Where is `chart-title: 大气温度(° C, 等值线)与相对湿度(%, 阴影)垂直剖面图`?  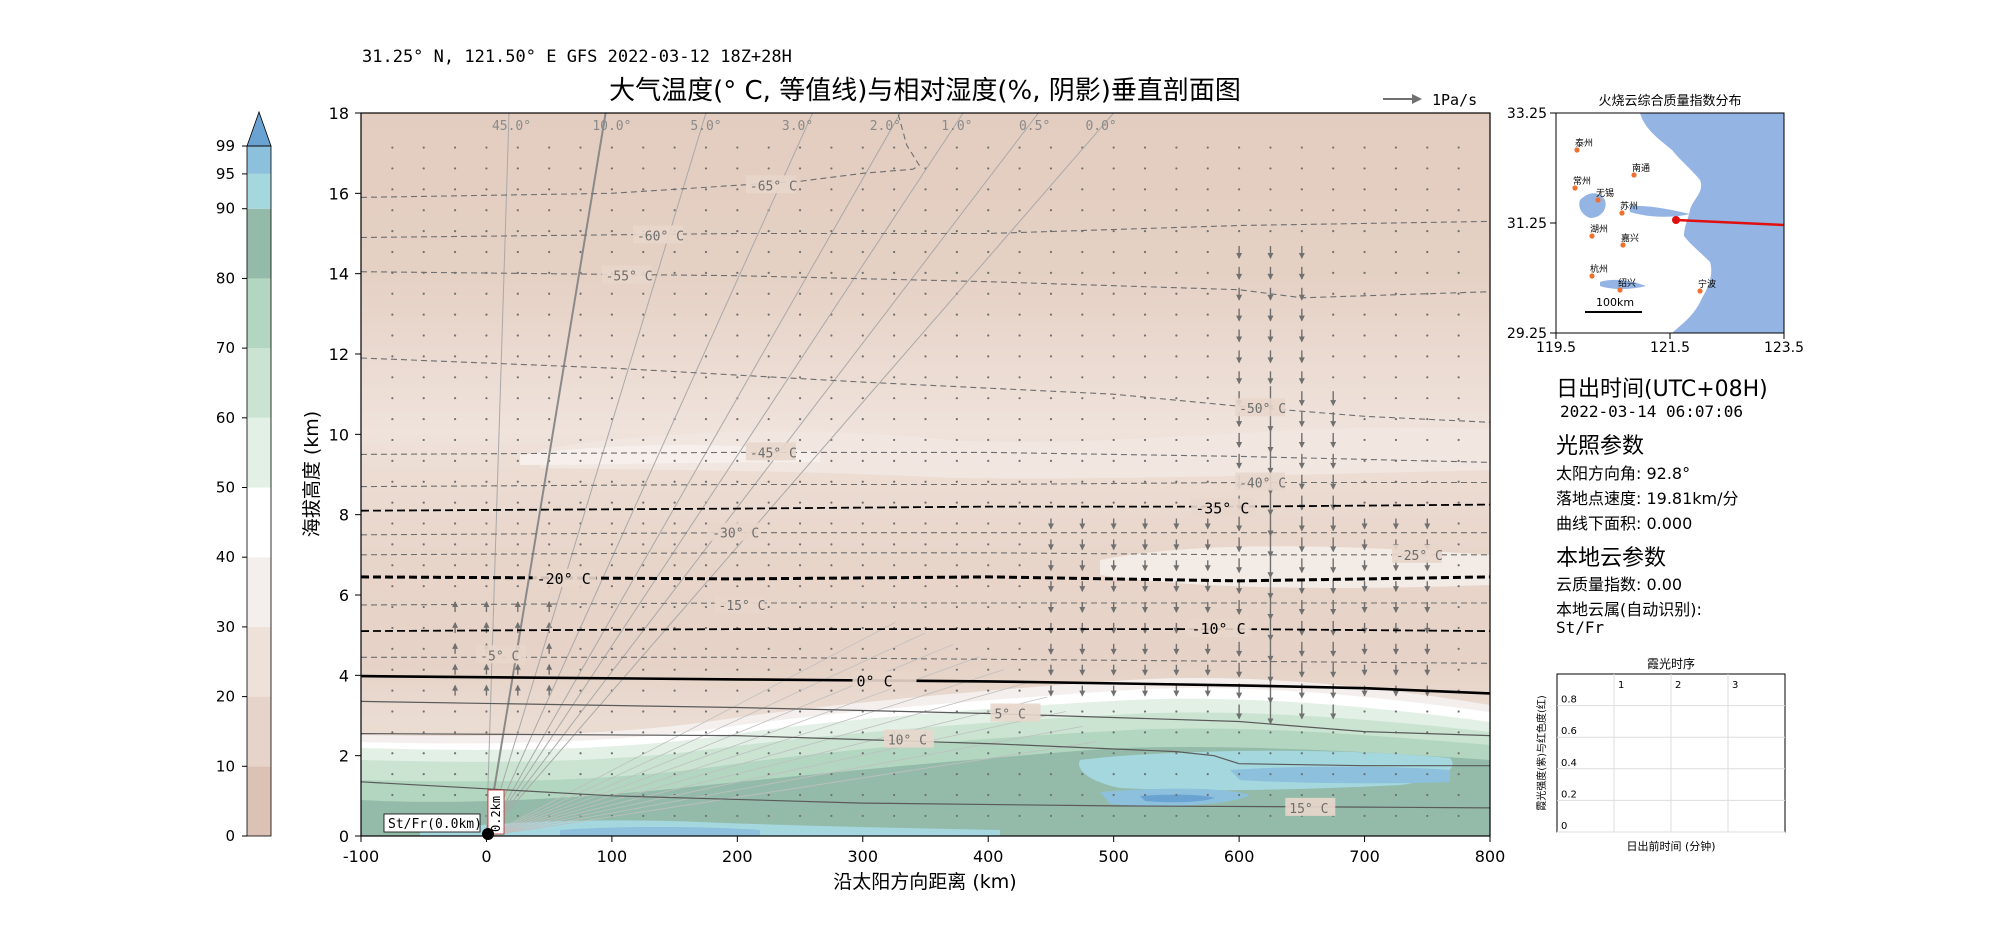
chart-title: 大气温度(° C, 等值线)与相对湿度(%, 阴影)垂直剖面图 is located at coordinates (925, 91).